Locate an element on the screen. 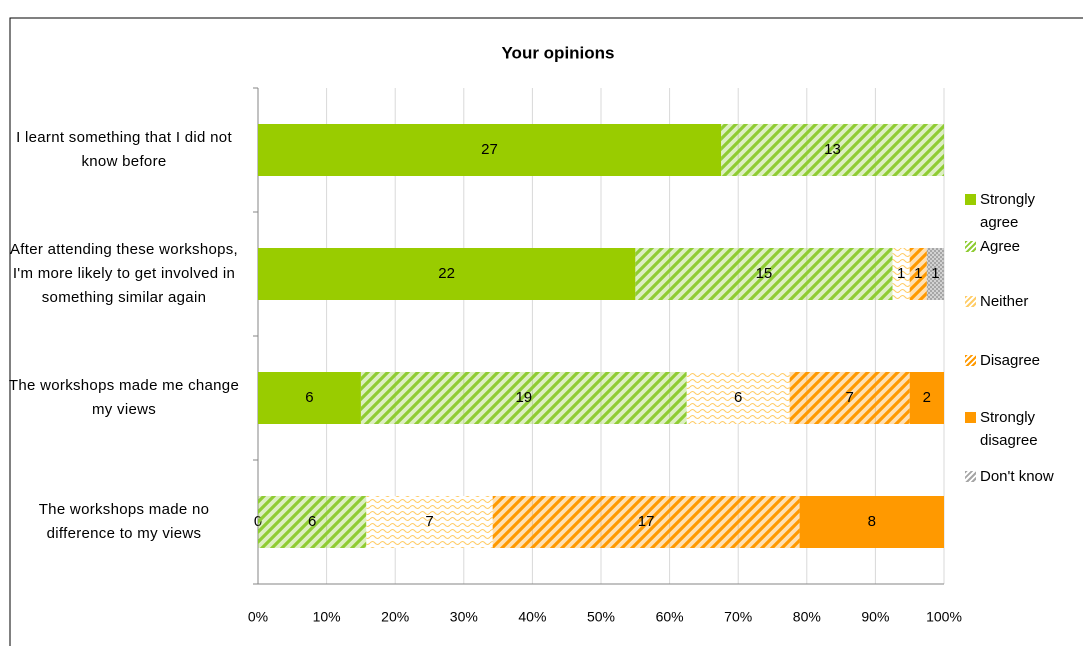  x-tick-label: 100% is located at coordinates (944, 617).